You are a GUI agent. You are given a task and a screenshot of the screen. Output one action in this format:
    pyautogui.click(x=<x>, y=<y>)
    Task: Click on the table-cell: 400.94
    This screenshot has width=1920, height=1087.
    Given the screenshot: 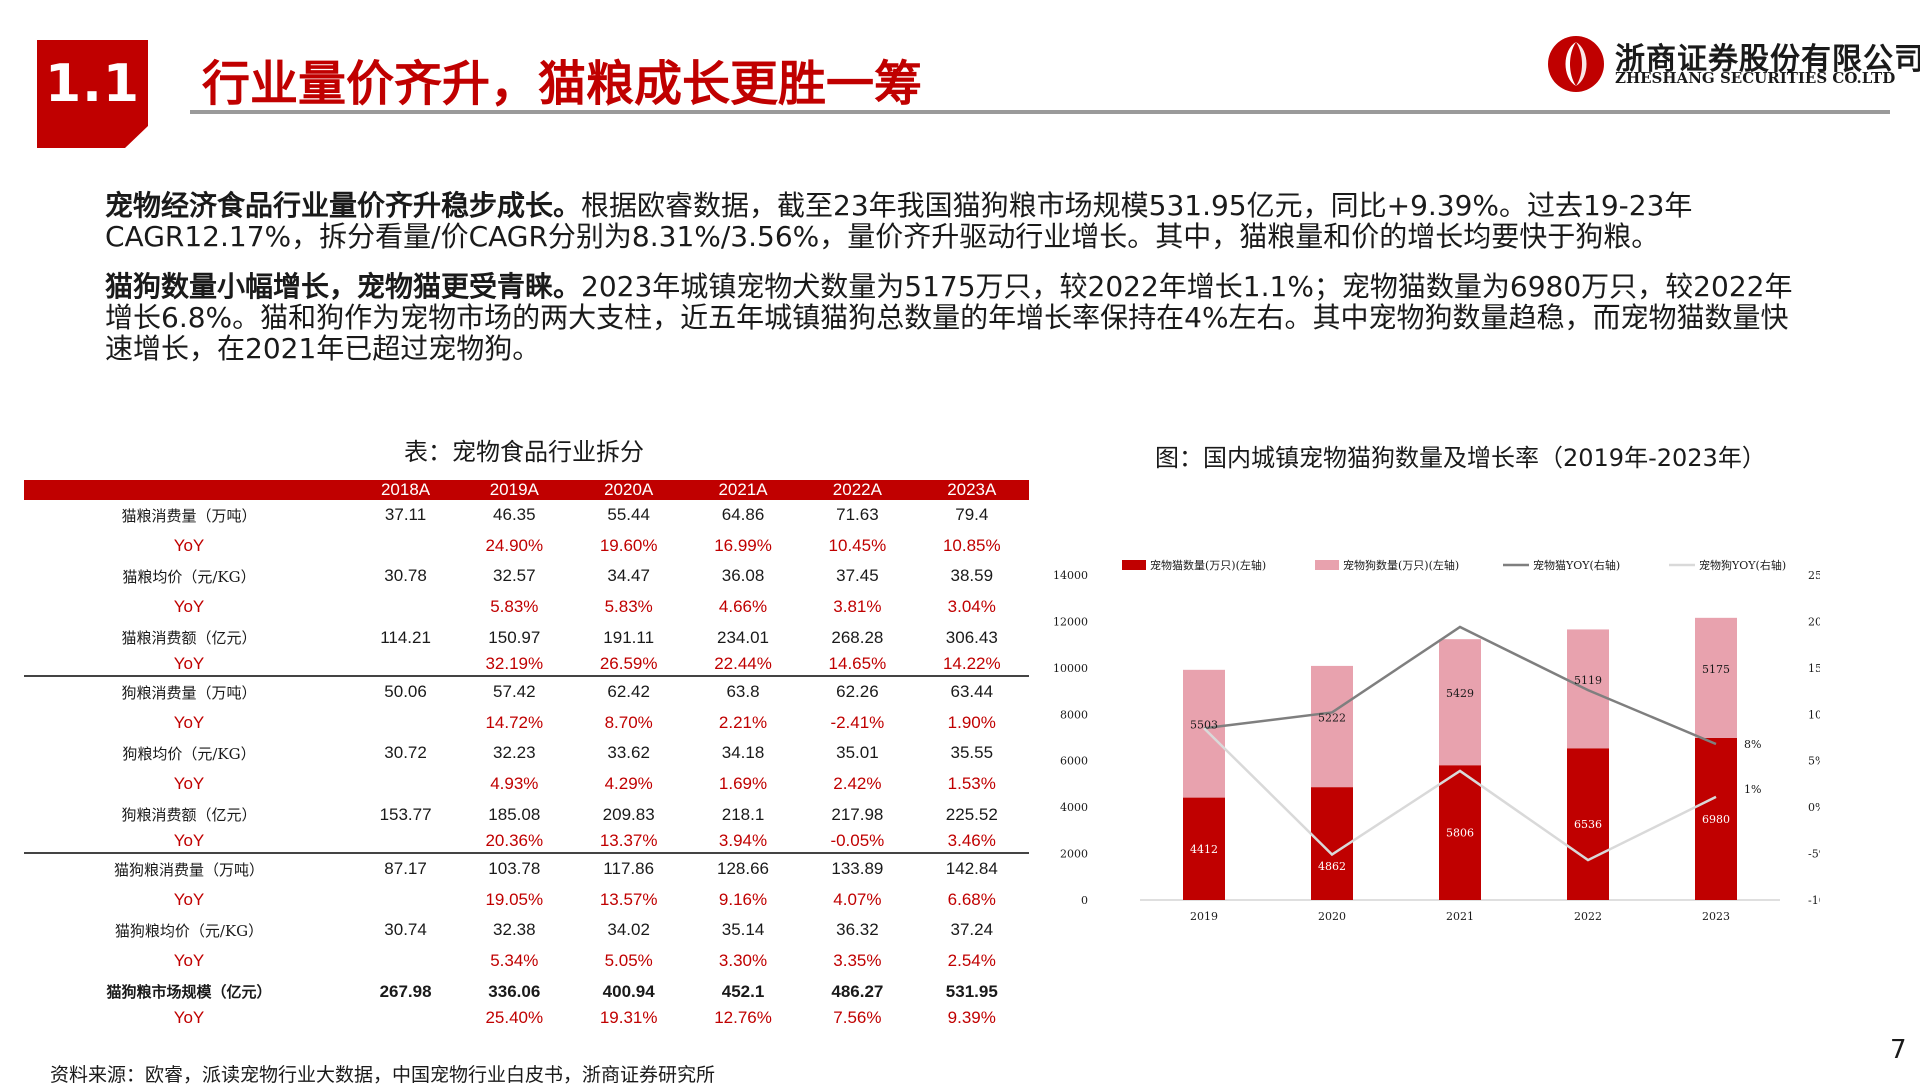 What is the action you would take?
    pyautogui.click(x=628, y=991)
    